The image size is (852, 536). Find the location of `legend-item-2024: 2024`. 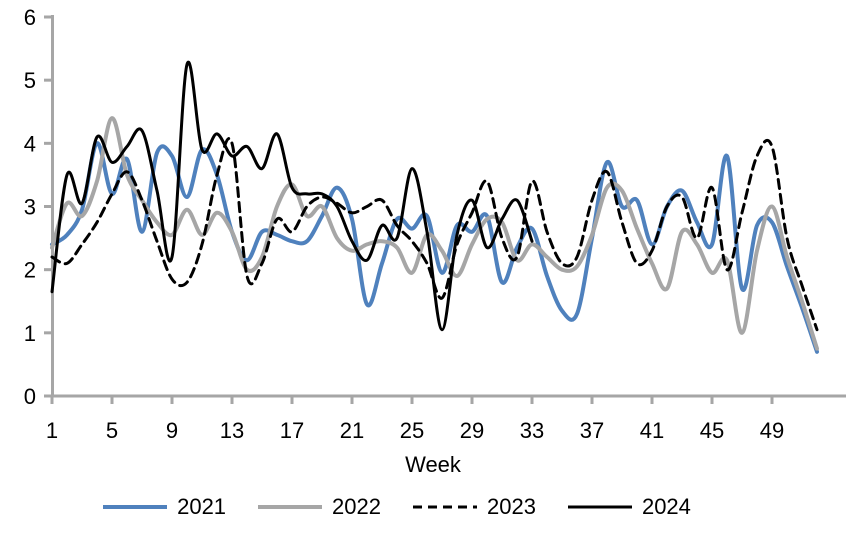

legend-item-2024: 2024 is located at coordinates (628, 507).